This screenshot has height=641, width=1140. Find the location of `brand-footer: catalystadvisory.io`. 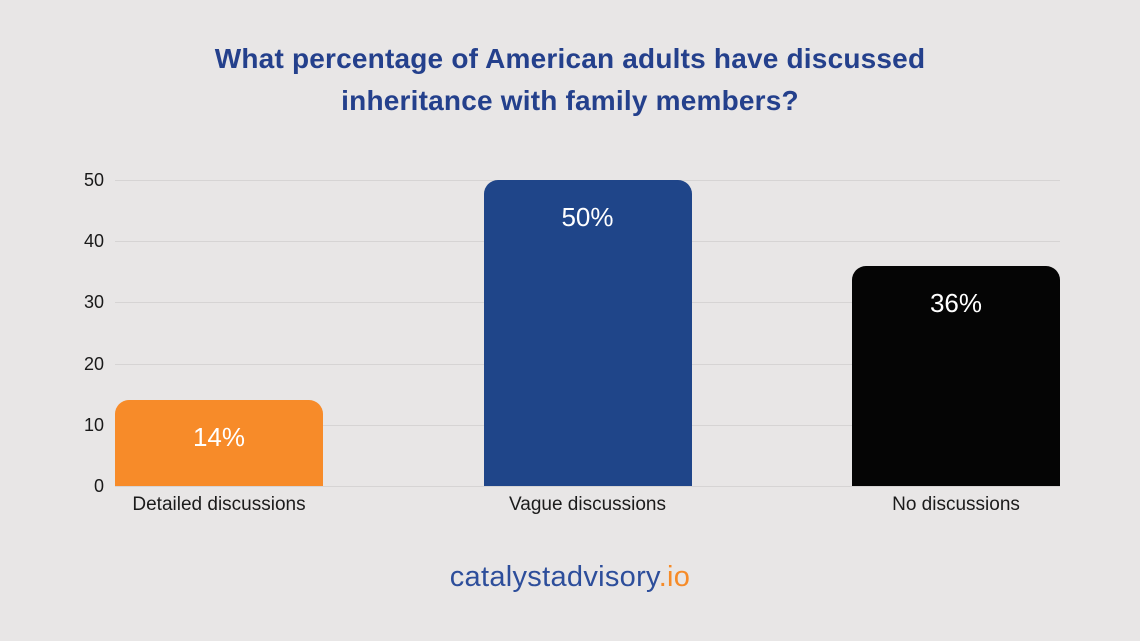

brand-footer: catalystadvisory.io is located at coordinates (570, 577).